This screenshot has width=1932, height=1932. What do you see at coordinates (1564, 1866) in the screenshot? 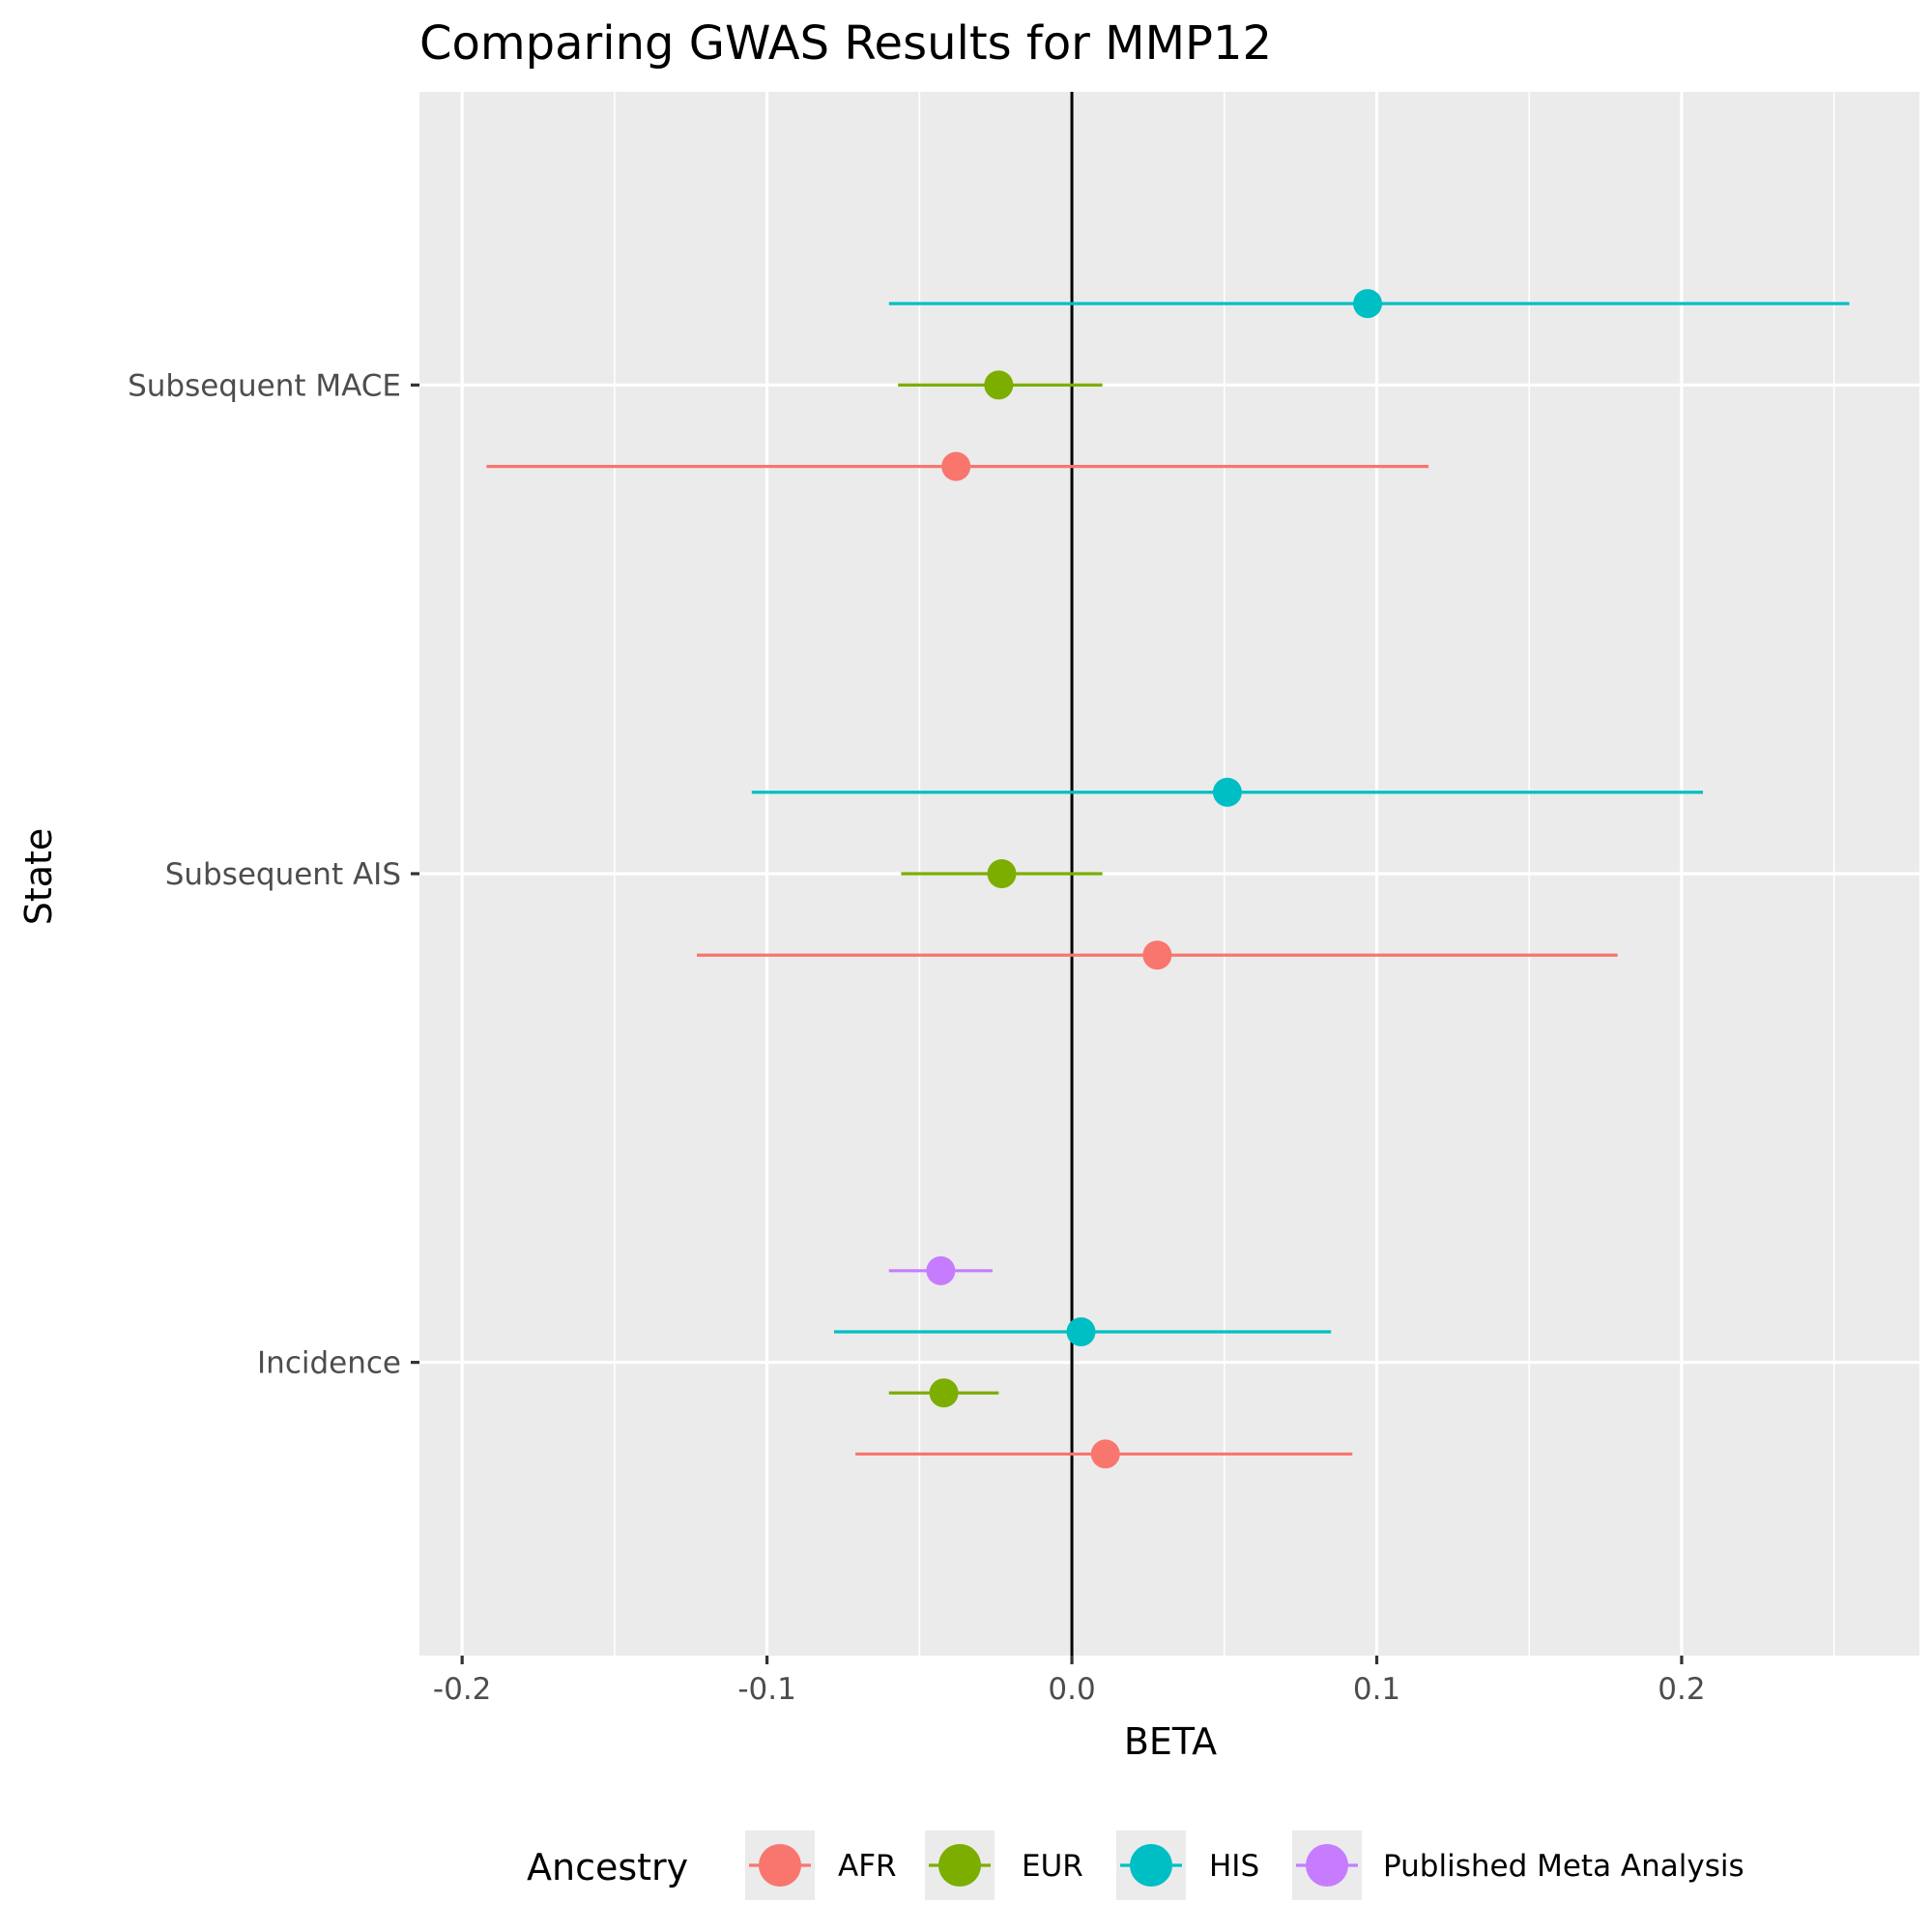
I see `legend-label: Published Meta Analysis` at bounding box center [1564, 1866].